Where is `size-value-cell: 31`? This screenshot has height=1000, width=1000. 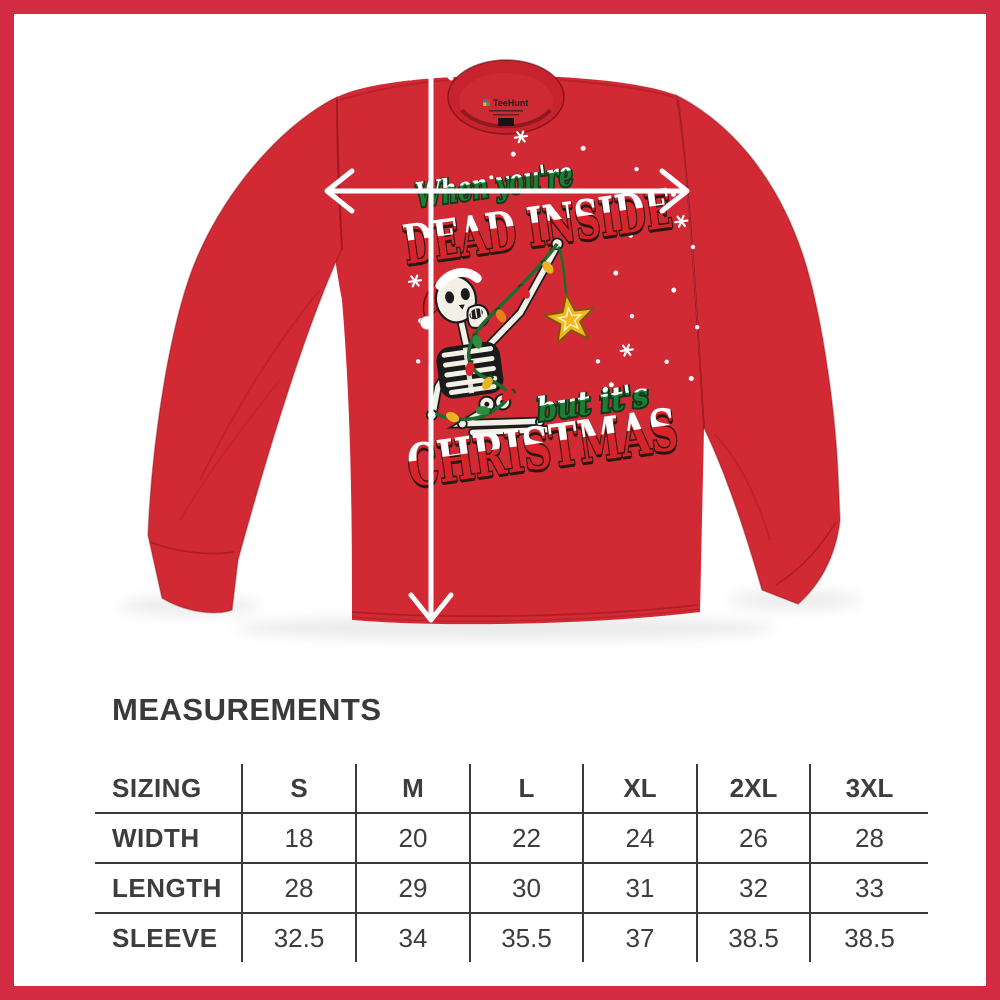 size-value-cell: 31 is located at coordinates (639, 888).